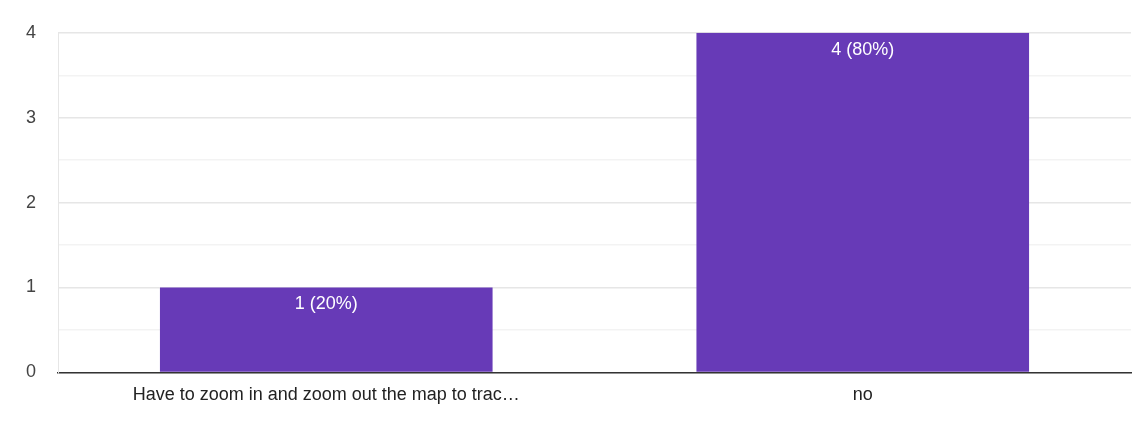 The height and width of the screenshot is (422, 1137). What do you see at coordinates (31, 286) in the screenshot?
I see `y-tick-label: 1` at bounding box center [31, 286].